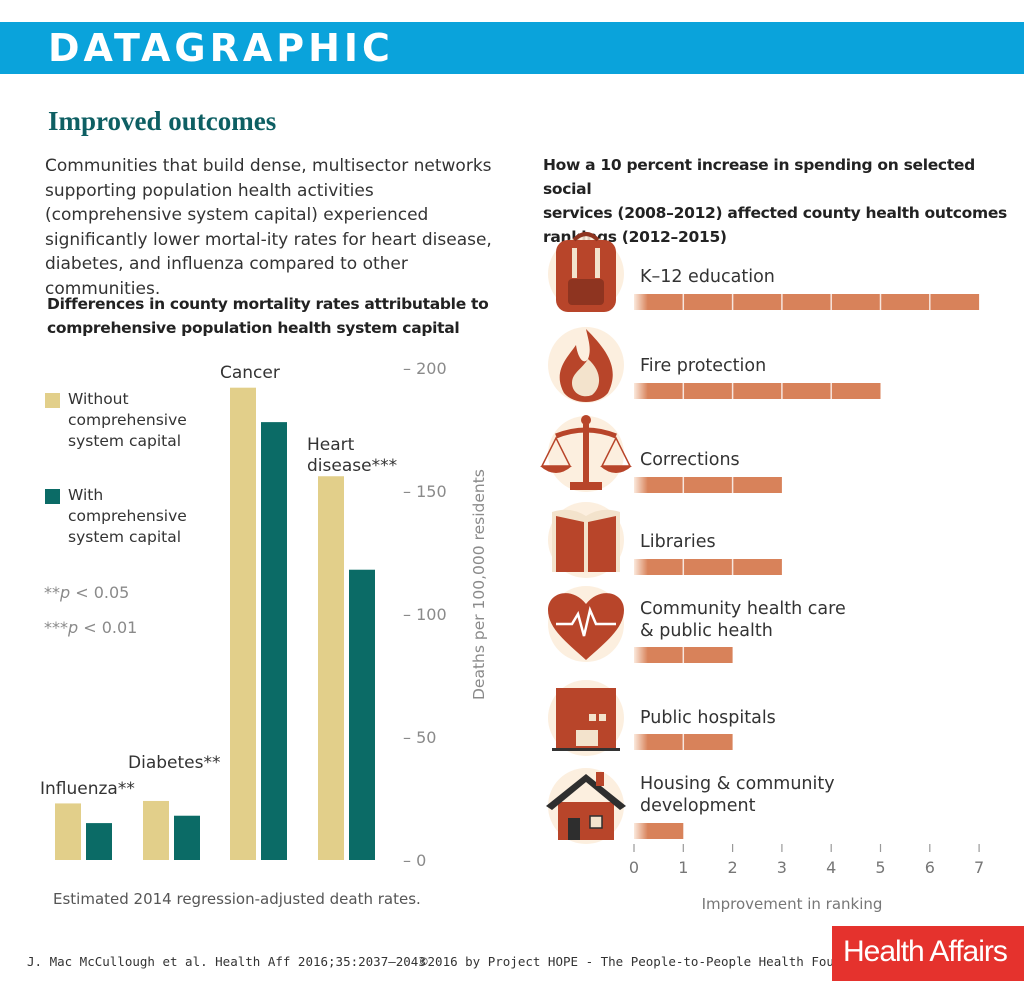  Describe the element at coordinates (250, 373) in the screenshot. I see `category-label: Cancer` at that location.